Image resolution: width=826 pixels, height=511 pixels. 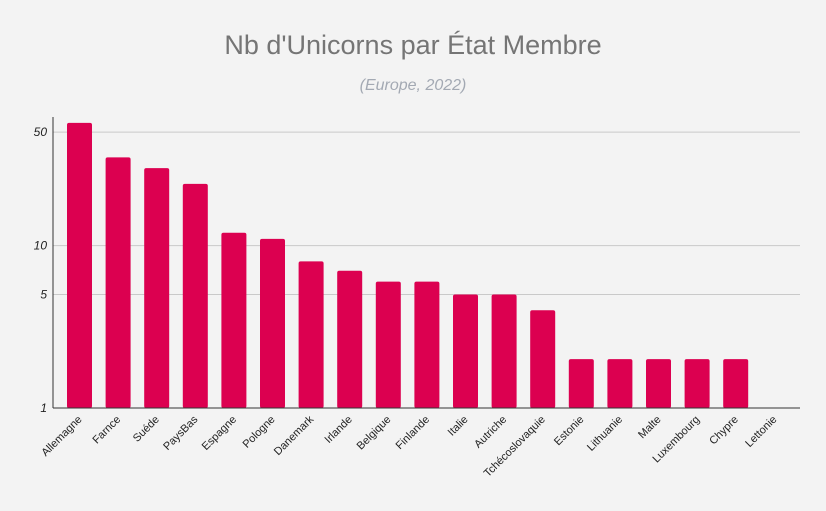 What do you see at coordinates (146, 429) in the screenshot?
I see `x-tick-label: Suéde` at bounding box center [146, 429].